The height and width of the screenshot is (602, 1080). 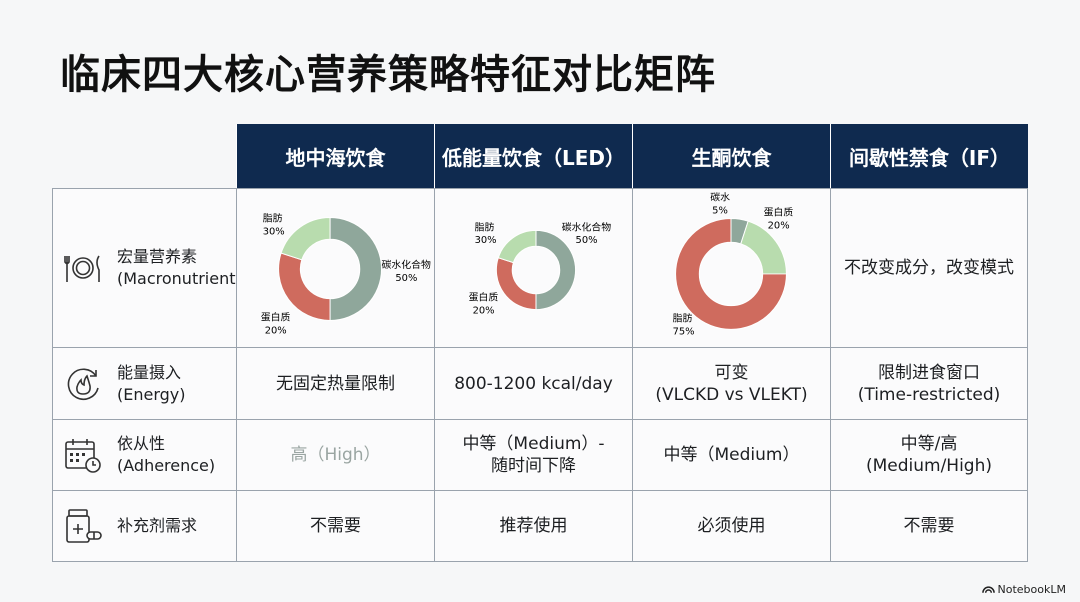 What do you see at coordinates (533, 526) in the screenshot?
I see `supplement-cell-led: 推荐使用` at bounding box center [533, 526].